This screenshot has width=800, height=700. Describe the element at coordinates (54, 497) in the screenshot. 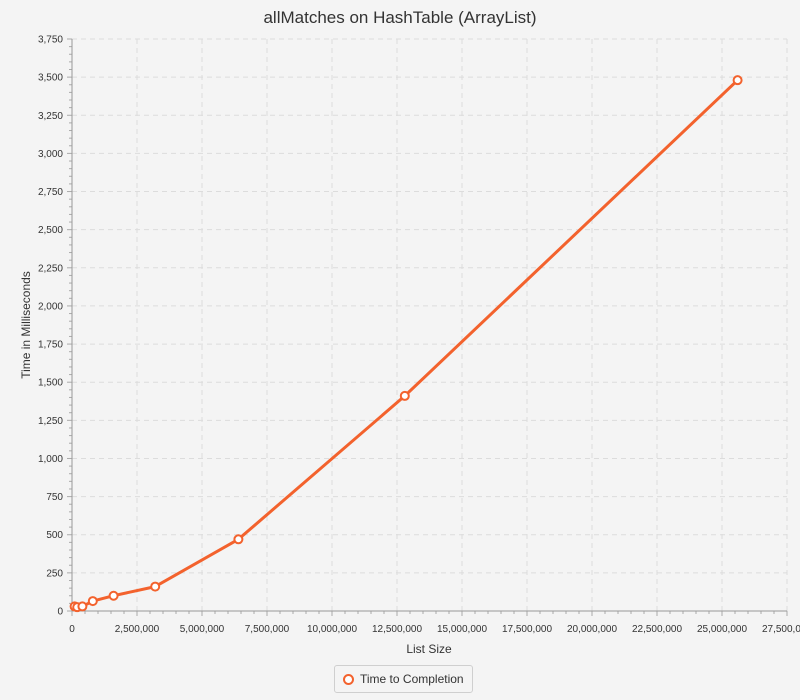

I see `y-tick-label: 750` at that location.